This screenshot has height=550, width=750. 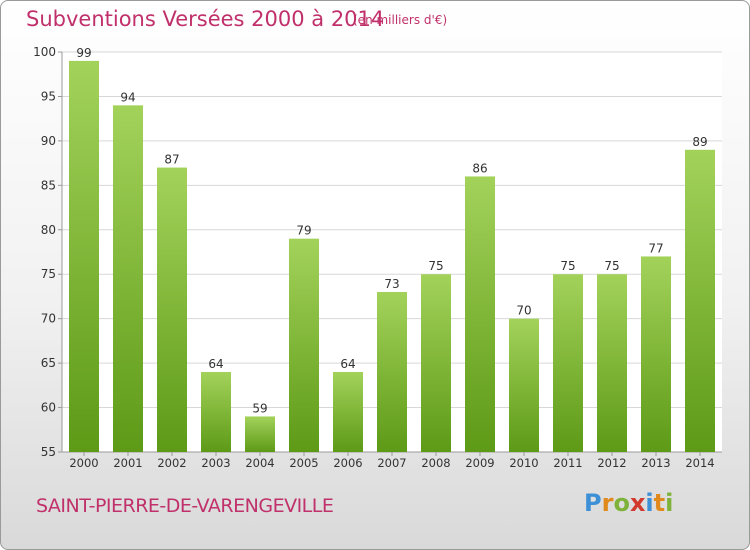 I want to click on x-tick-label: 2009, so click(x=479, y=463).